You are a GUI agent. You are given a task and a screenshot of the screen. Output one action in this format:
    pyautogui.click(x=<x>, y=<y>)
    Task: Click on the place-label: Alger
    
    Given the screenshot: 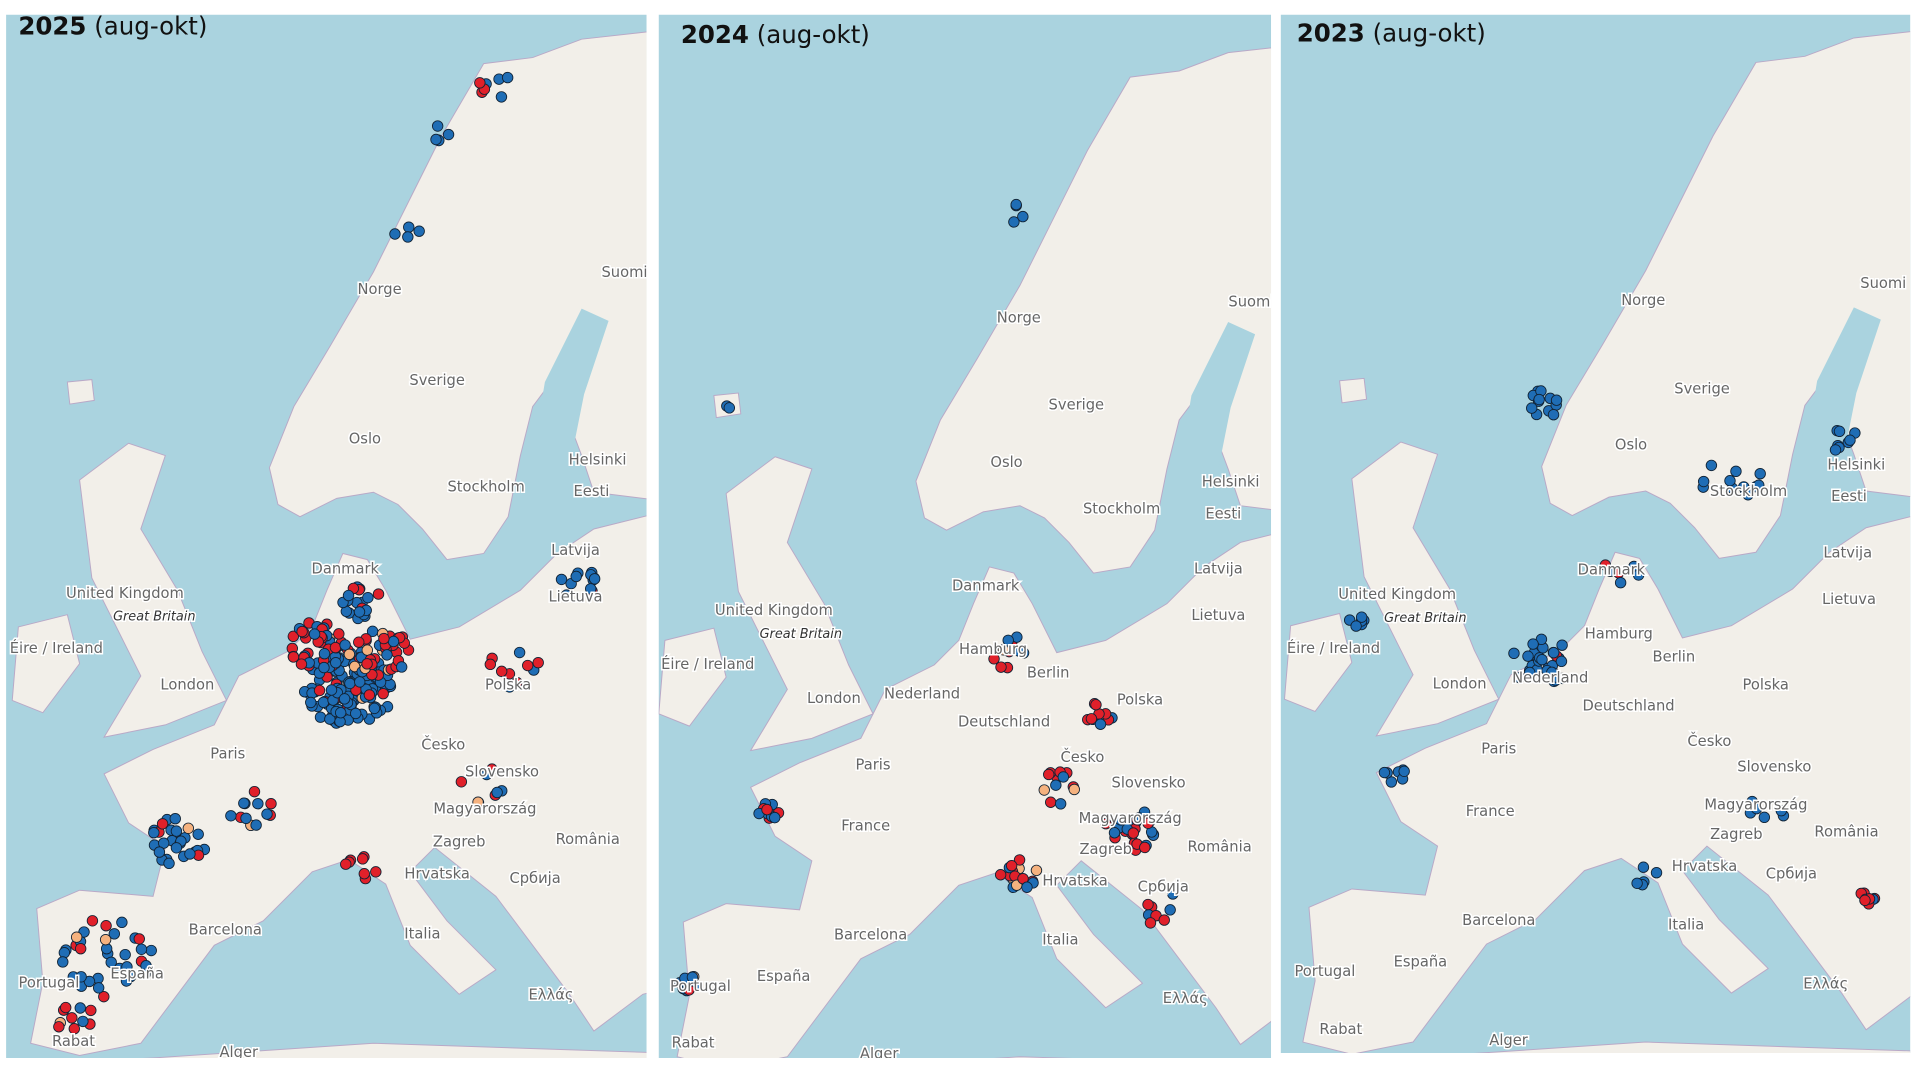 What is the action you would take?
    pyautogui.click(x=879, y=1053)
    